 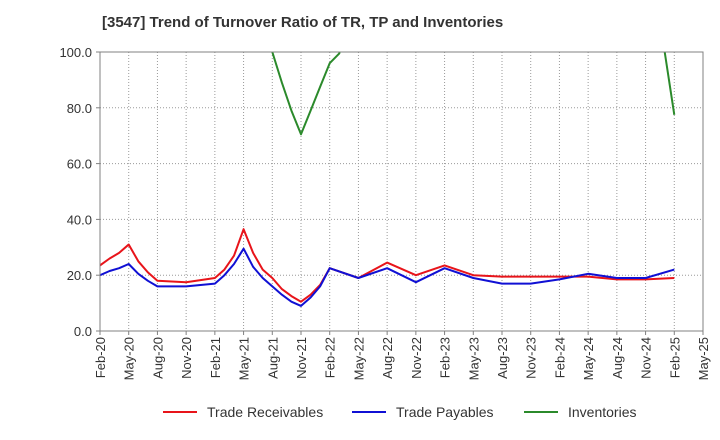 I want to click on x-tick-label: Aug-22, so click(x=387, y=358).